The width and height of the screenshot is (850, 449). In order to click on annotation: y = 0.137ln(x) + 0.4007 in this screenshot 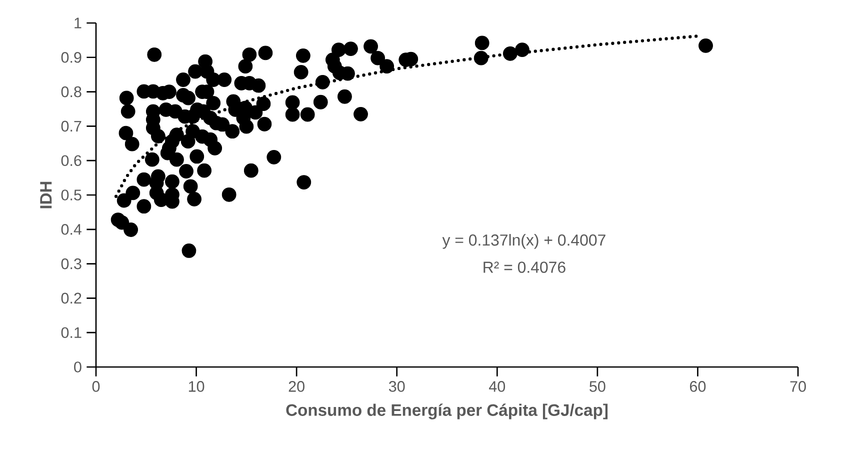, I will do `click(524, 241)`.